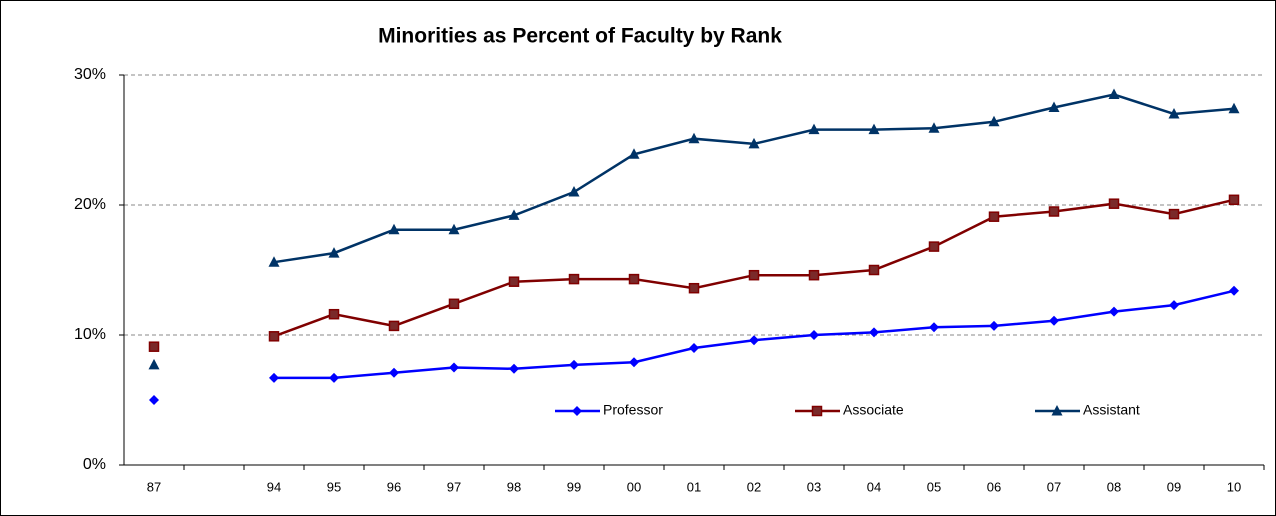  What do you see at coordinates (274, 486) in the screenshot?
I see `x-tick-label: 94` at bounding box center [274, 486].